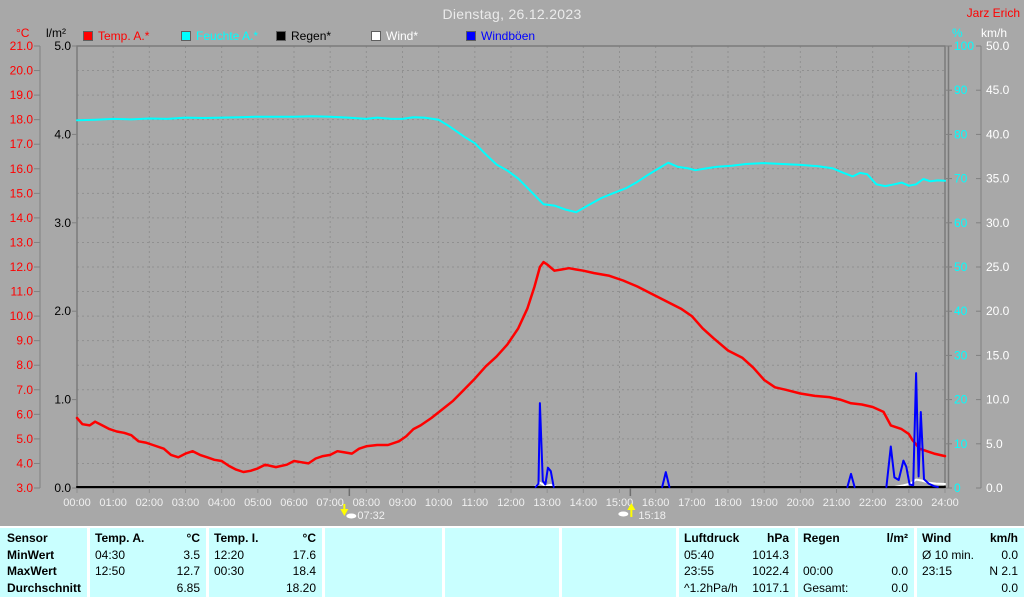  Describe the element at coordinates (957, 33) in the screenshot. I see `humidity-axis-unit: %` at that location.